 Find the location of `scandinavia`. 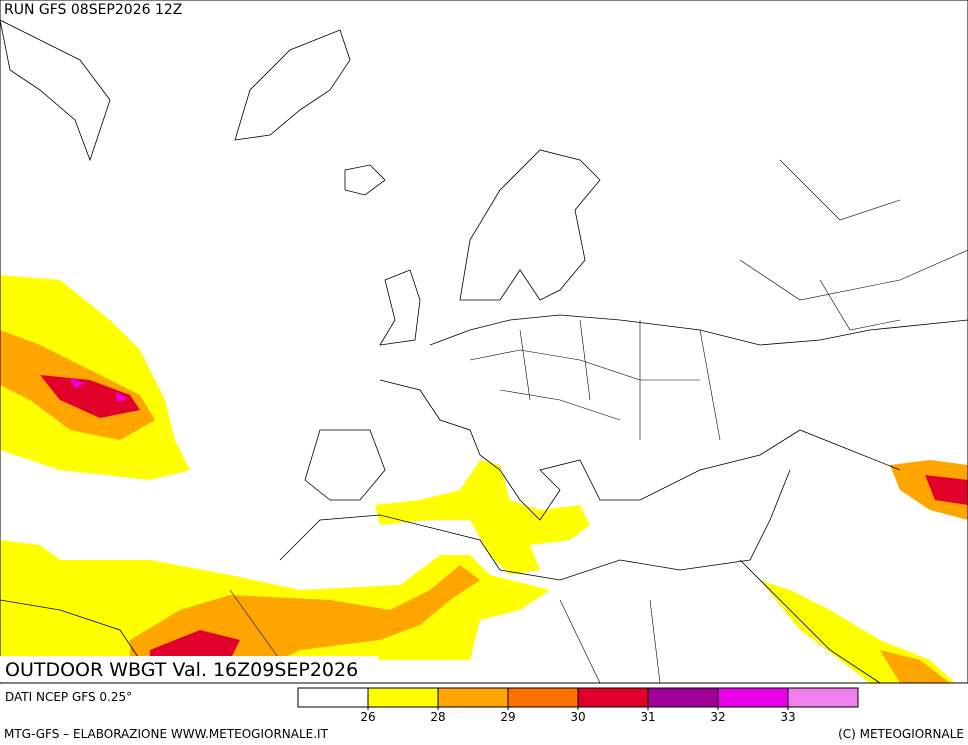

scandinavia is located at coordinates (530, 225).